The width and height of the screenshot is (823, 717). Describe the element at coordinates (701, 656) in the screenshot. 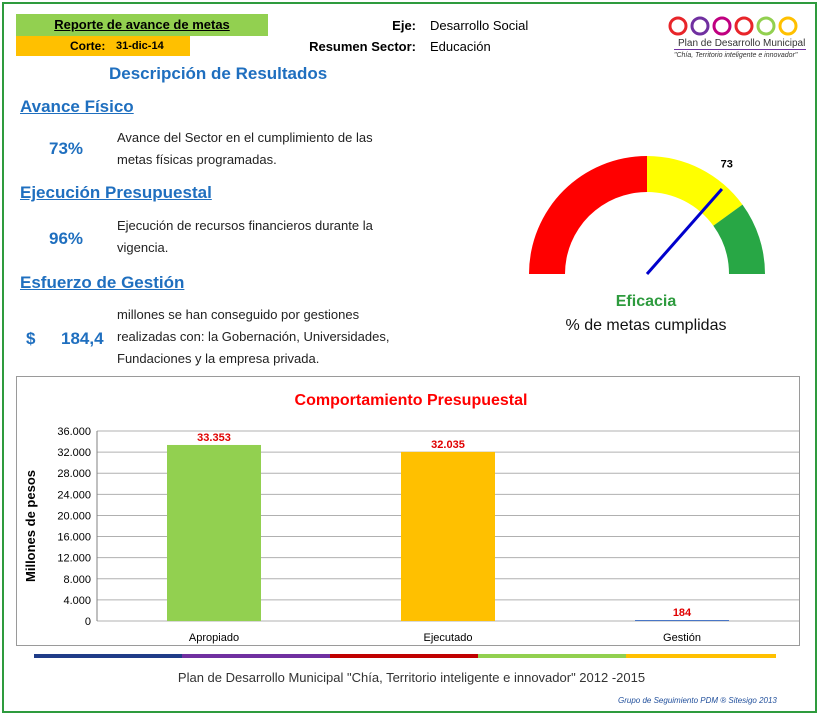

I see `footer-stripe-orange` at that location.